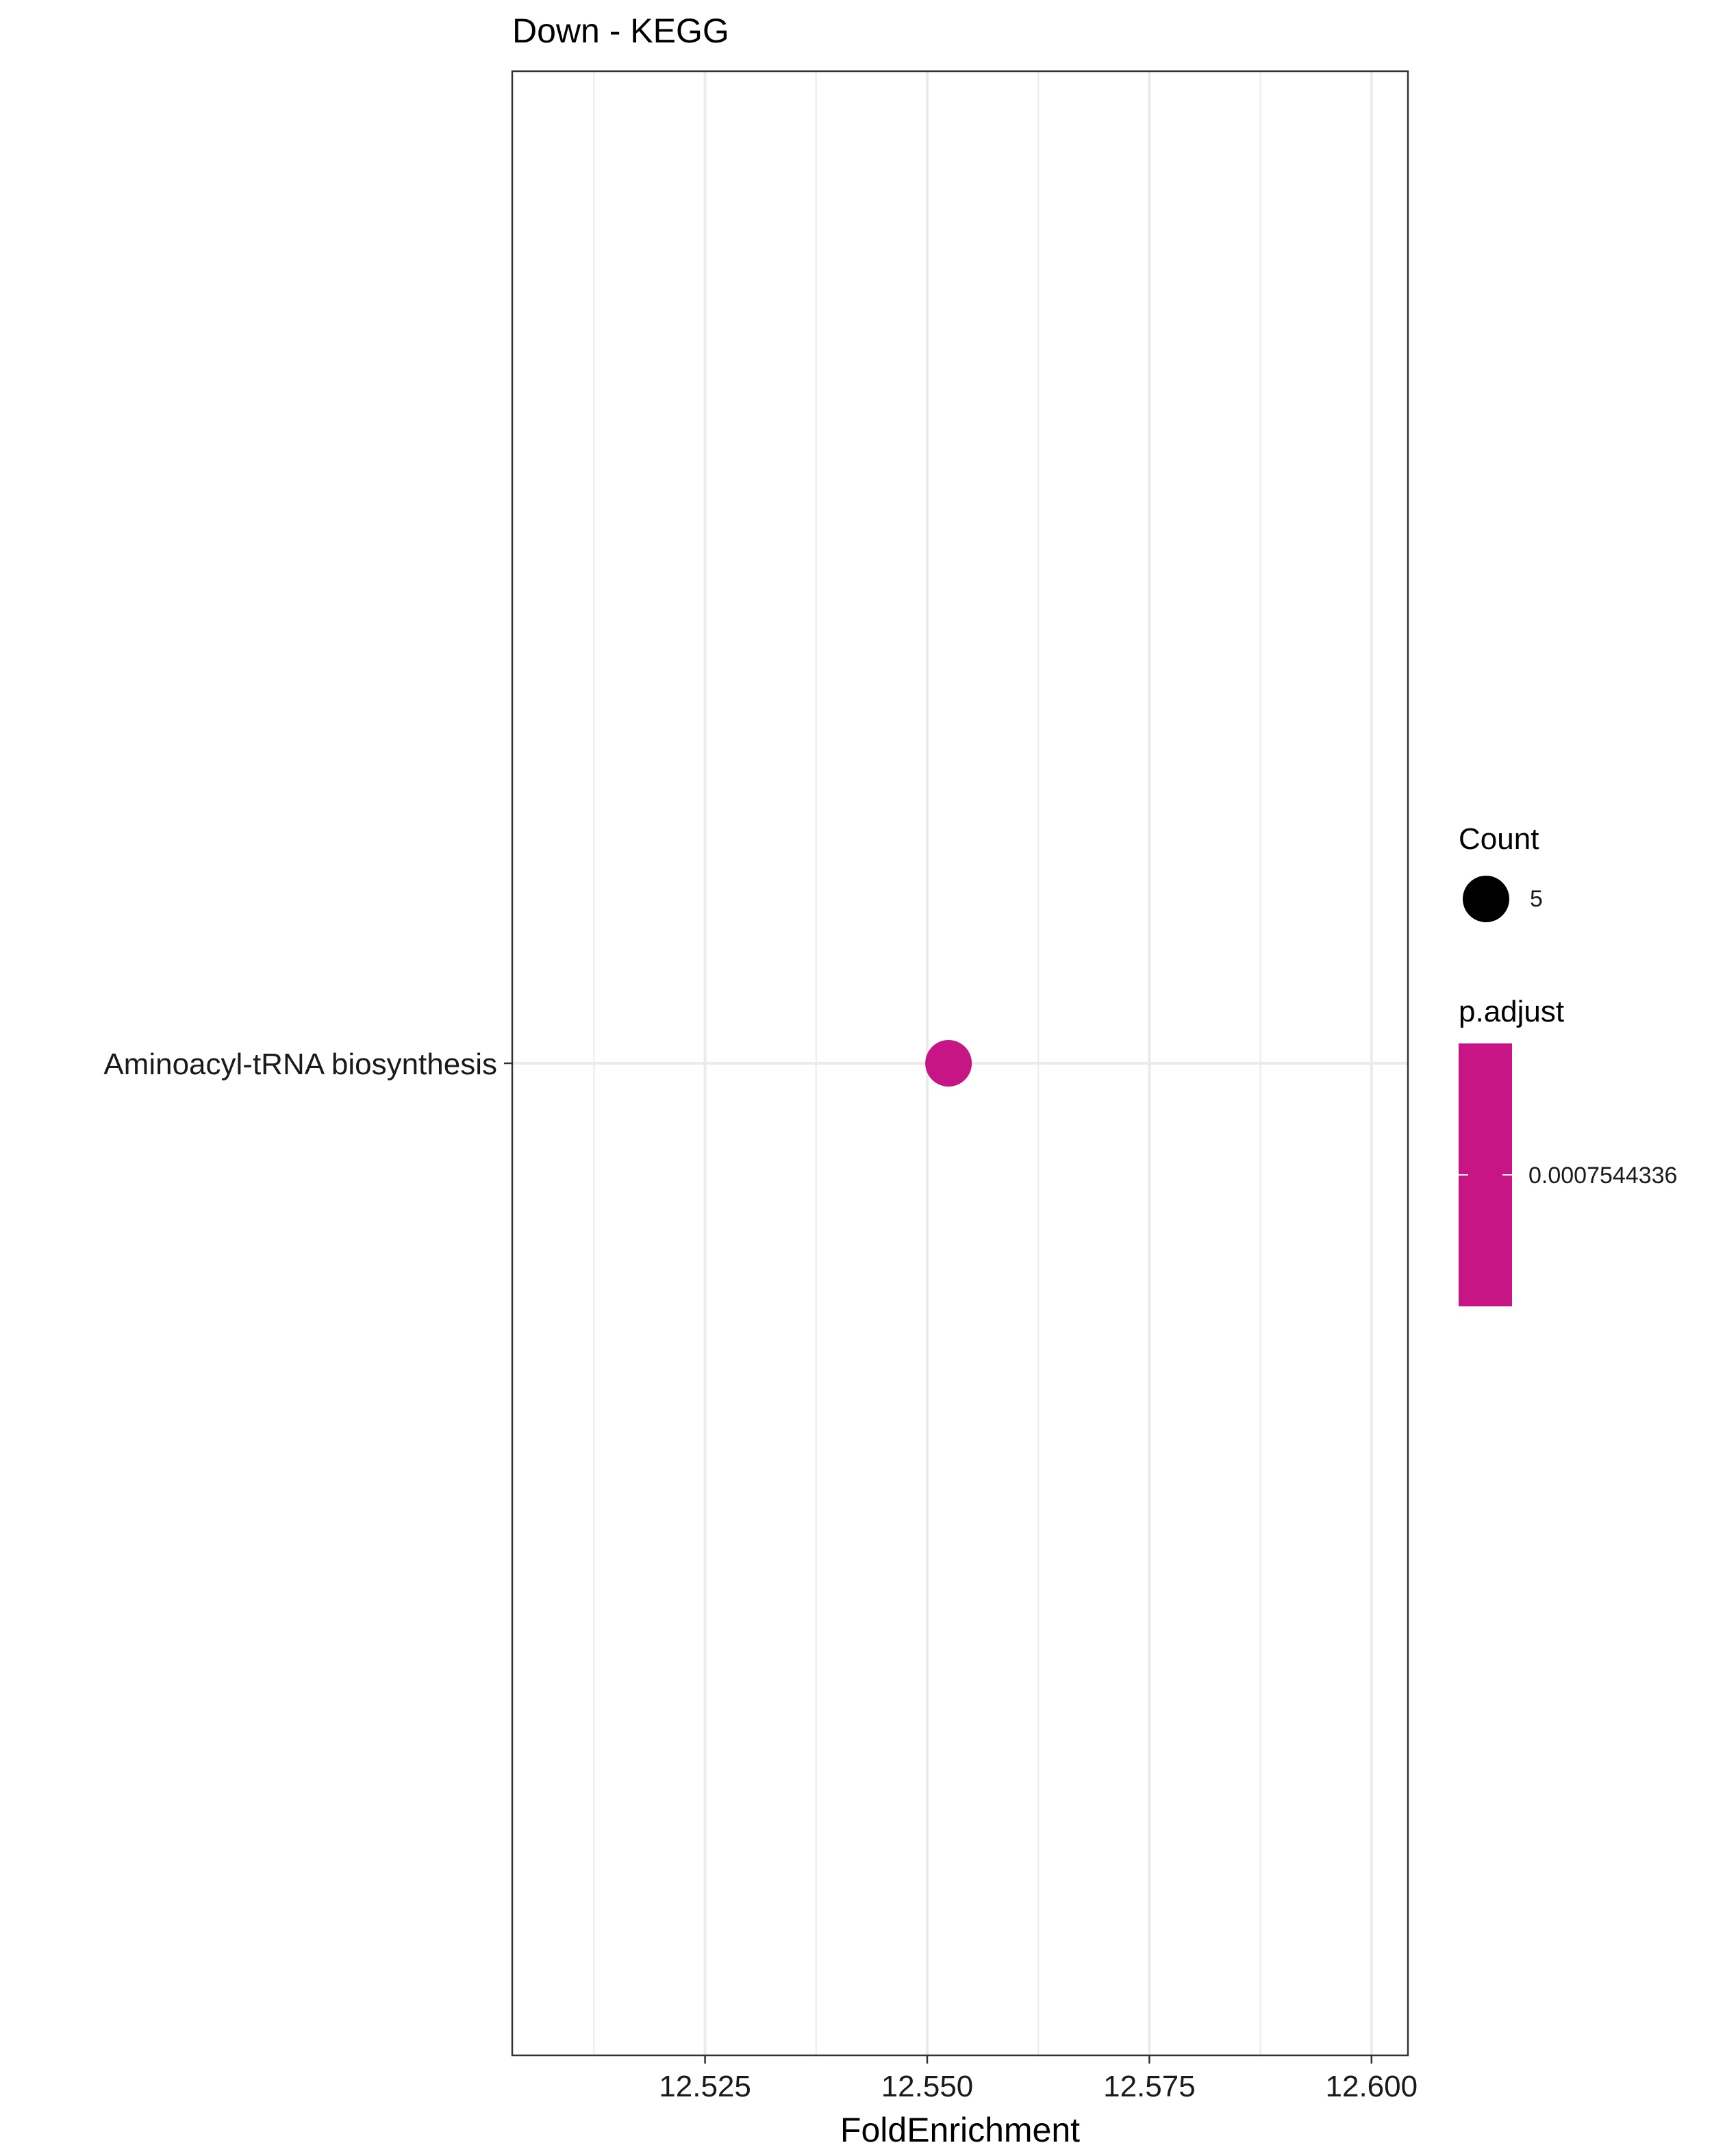 The height and width of the screenshot is (2156, 1725). I want to click on legend-count-title: Count, so click(1499, 839).